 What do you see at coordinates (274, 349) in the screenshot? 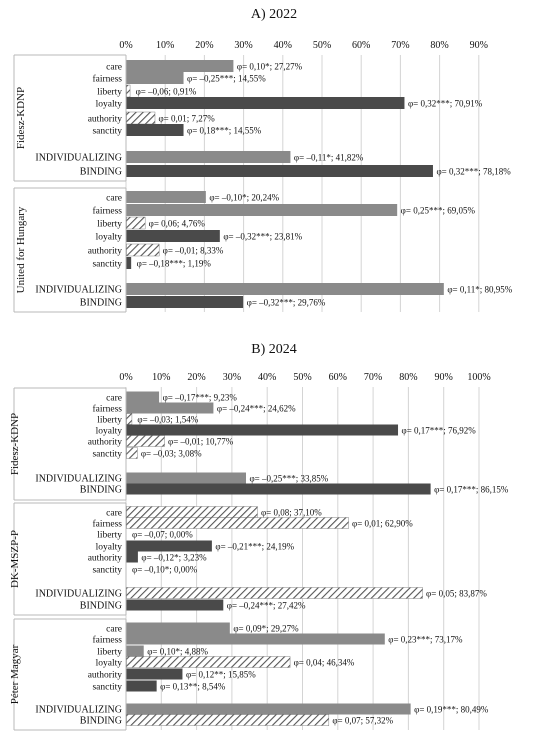
I see `chart-title: B) 2024` at bounding box center [274, 349].